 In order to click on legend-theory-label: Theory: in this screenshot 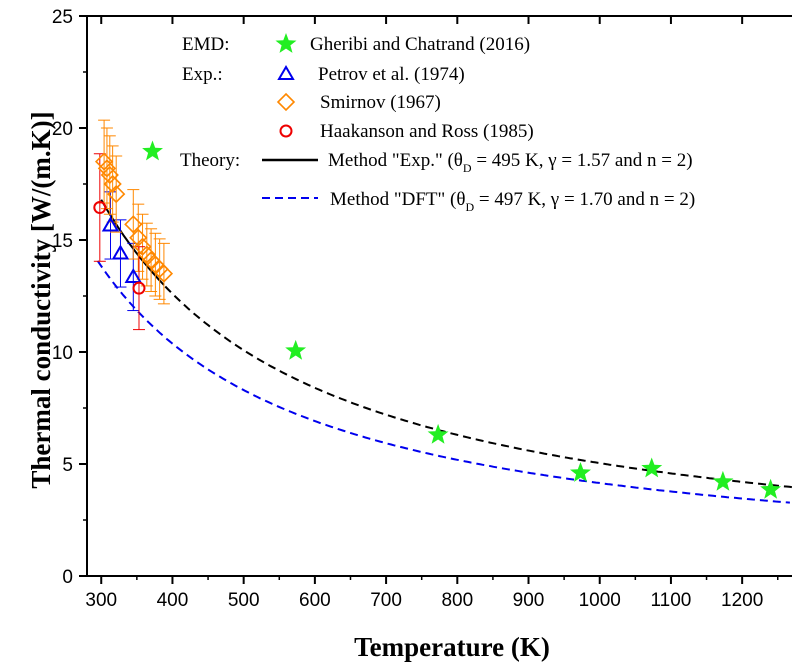, I will do `click(210, 160)`.